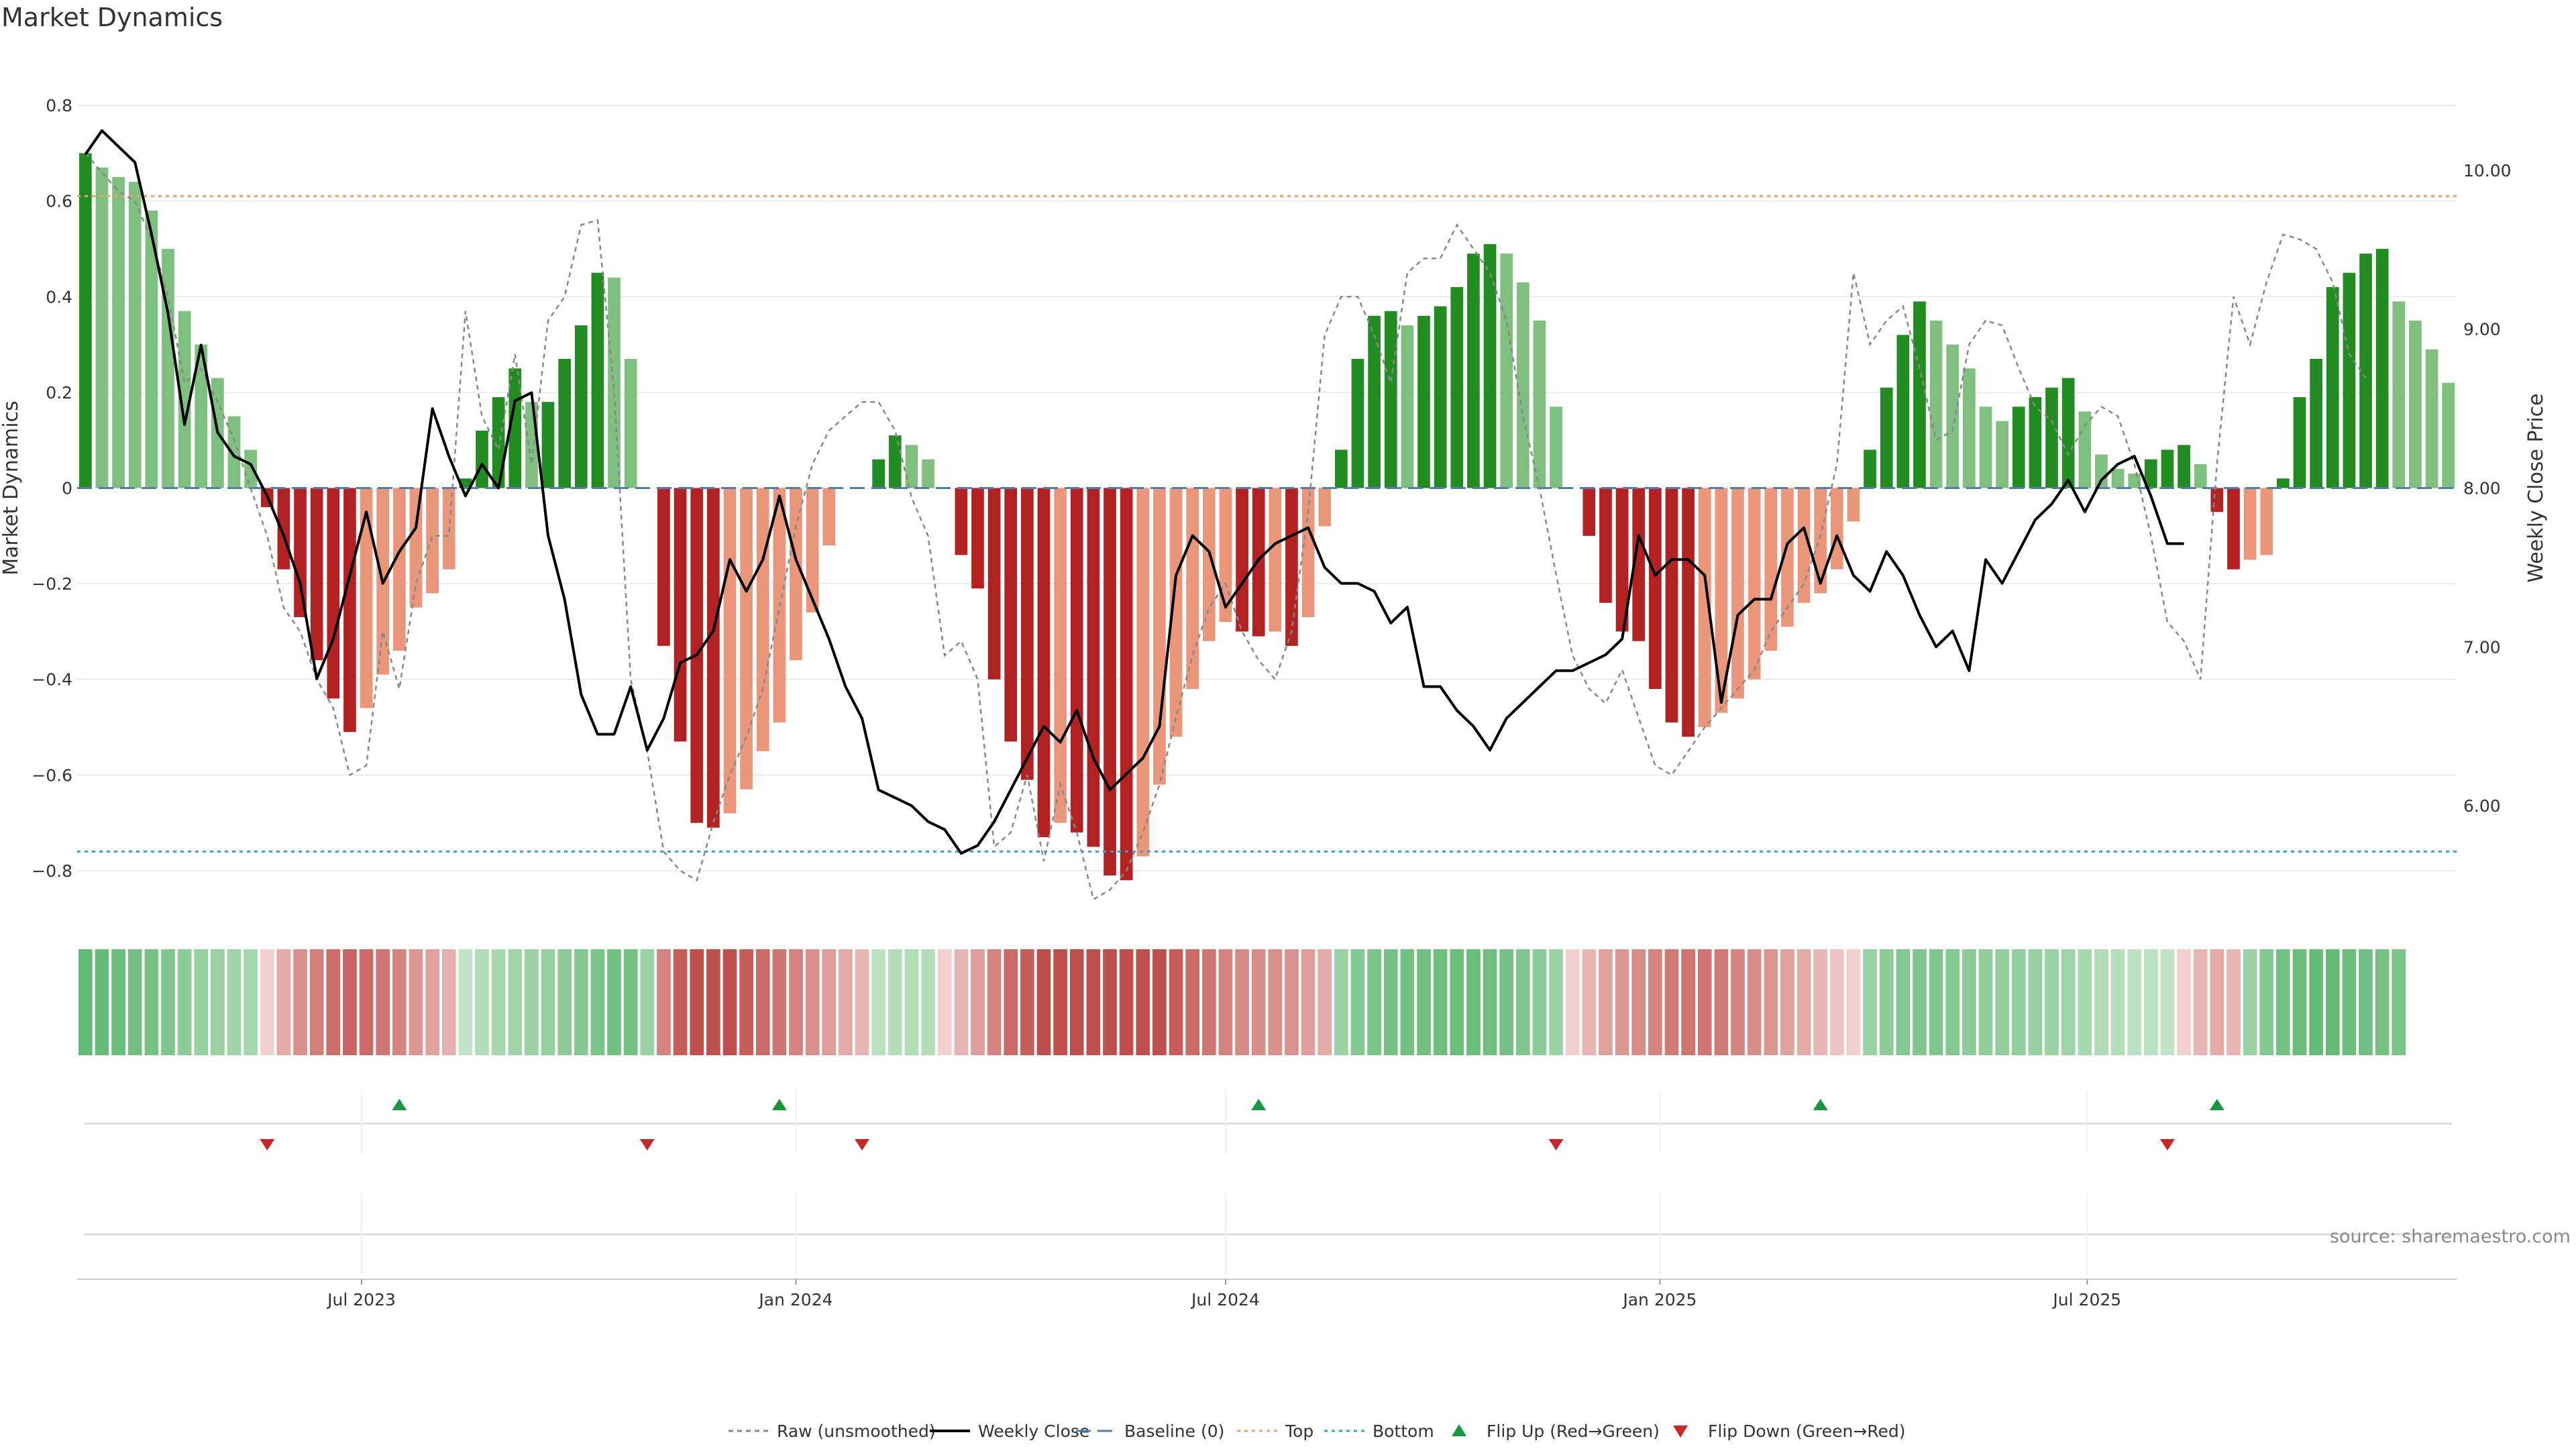 The image size is (2576, 1449). What do you see at coordinates (1267, 1185) in the screenshot?
I see `flip-markers-panel` at bounding box center [1267, 1185].